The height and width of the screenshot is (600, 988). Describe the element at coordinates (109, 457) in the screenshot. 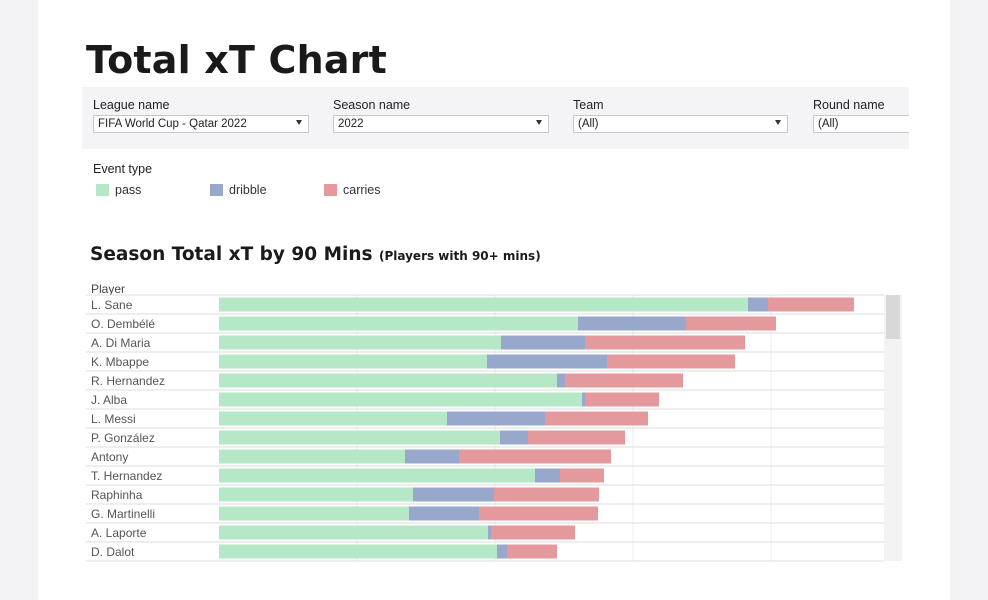

I see `player-label: Antony` at that location.